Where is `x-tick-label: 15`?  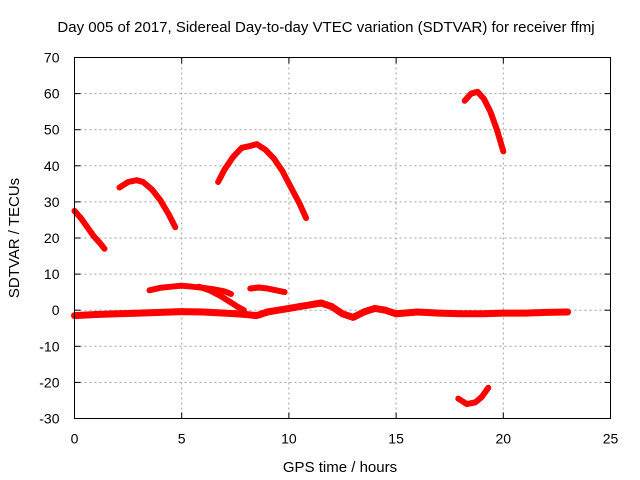 x-tick-label: 15 is located at coordinates (396, 439).